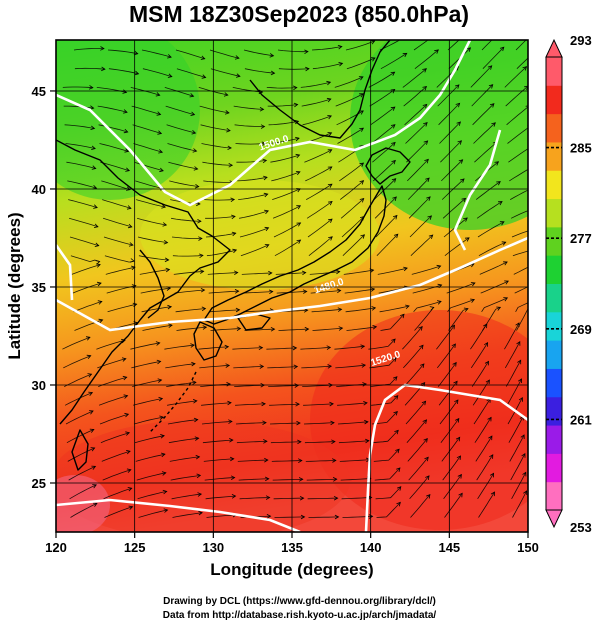 The width and height of the screenshot is (599, 625). I want to click on colorbar-tick-label: 253, so click(581, 527).